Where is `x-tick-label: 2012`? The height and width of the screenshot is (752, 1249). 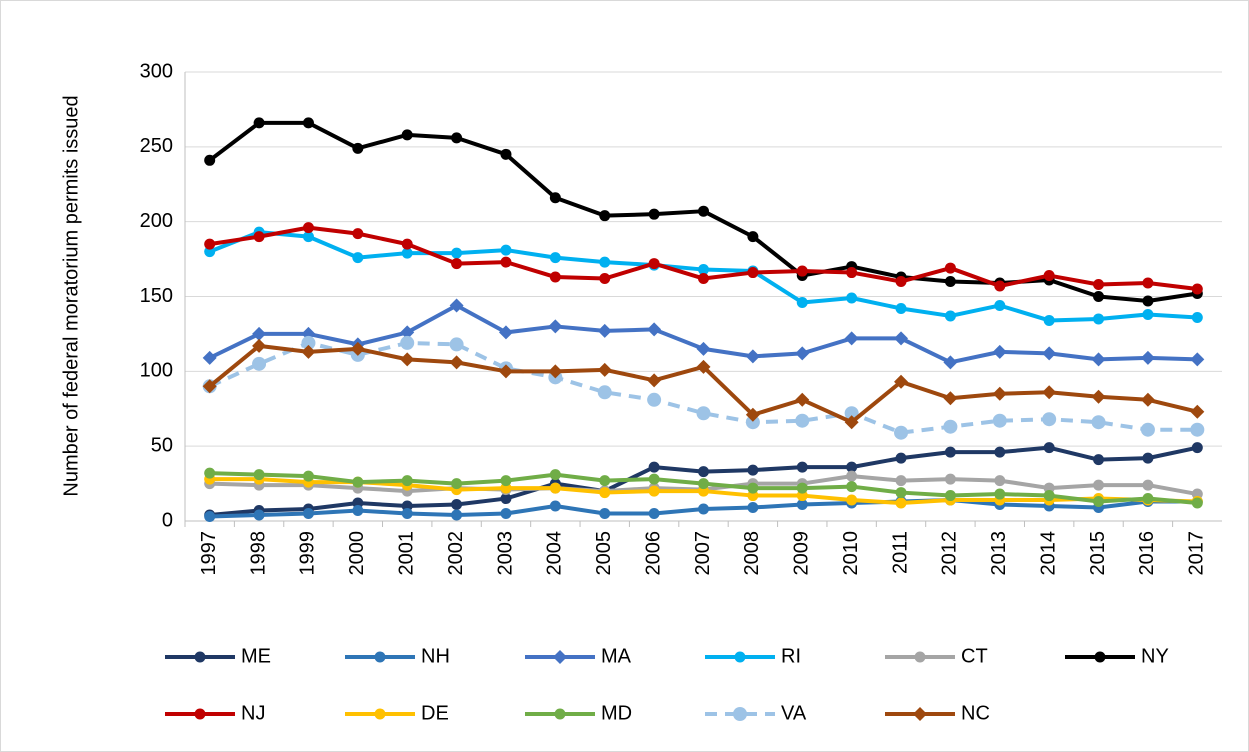
x-tick-label: 2012 is located at coordinates (950, 553).